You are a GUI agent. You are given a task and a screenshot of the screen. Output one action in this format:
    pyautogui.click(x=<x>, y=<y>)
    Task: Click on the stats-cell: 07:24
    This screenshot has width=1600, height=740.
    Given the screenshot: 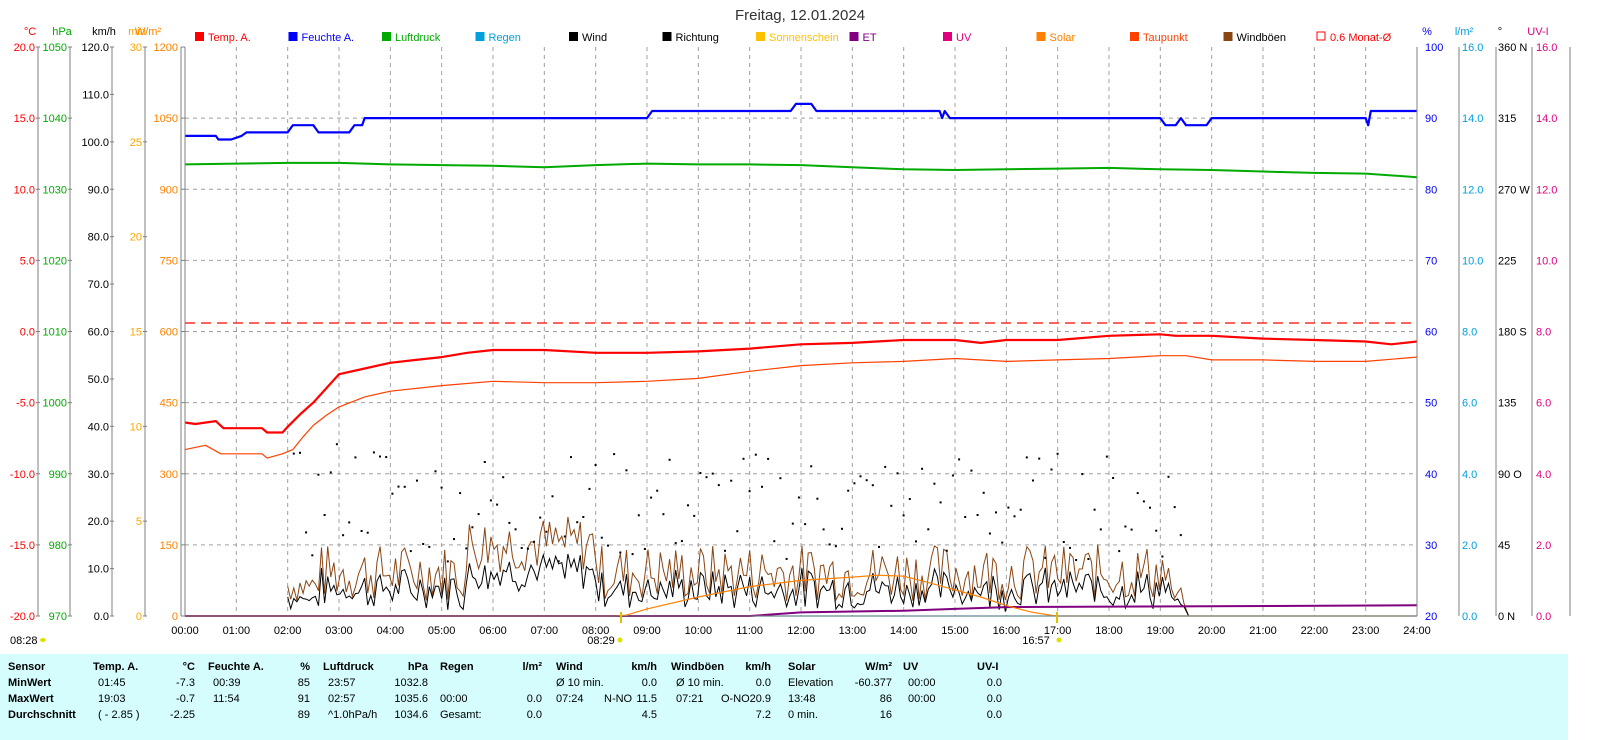 What is the action you would take?
    pyautogui.click(x=570, y=699)
    